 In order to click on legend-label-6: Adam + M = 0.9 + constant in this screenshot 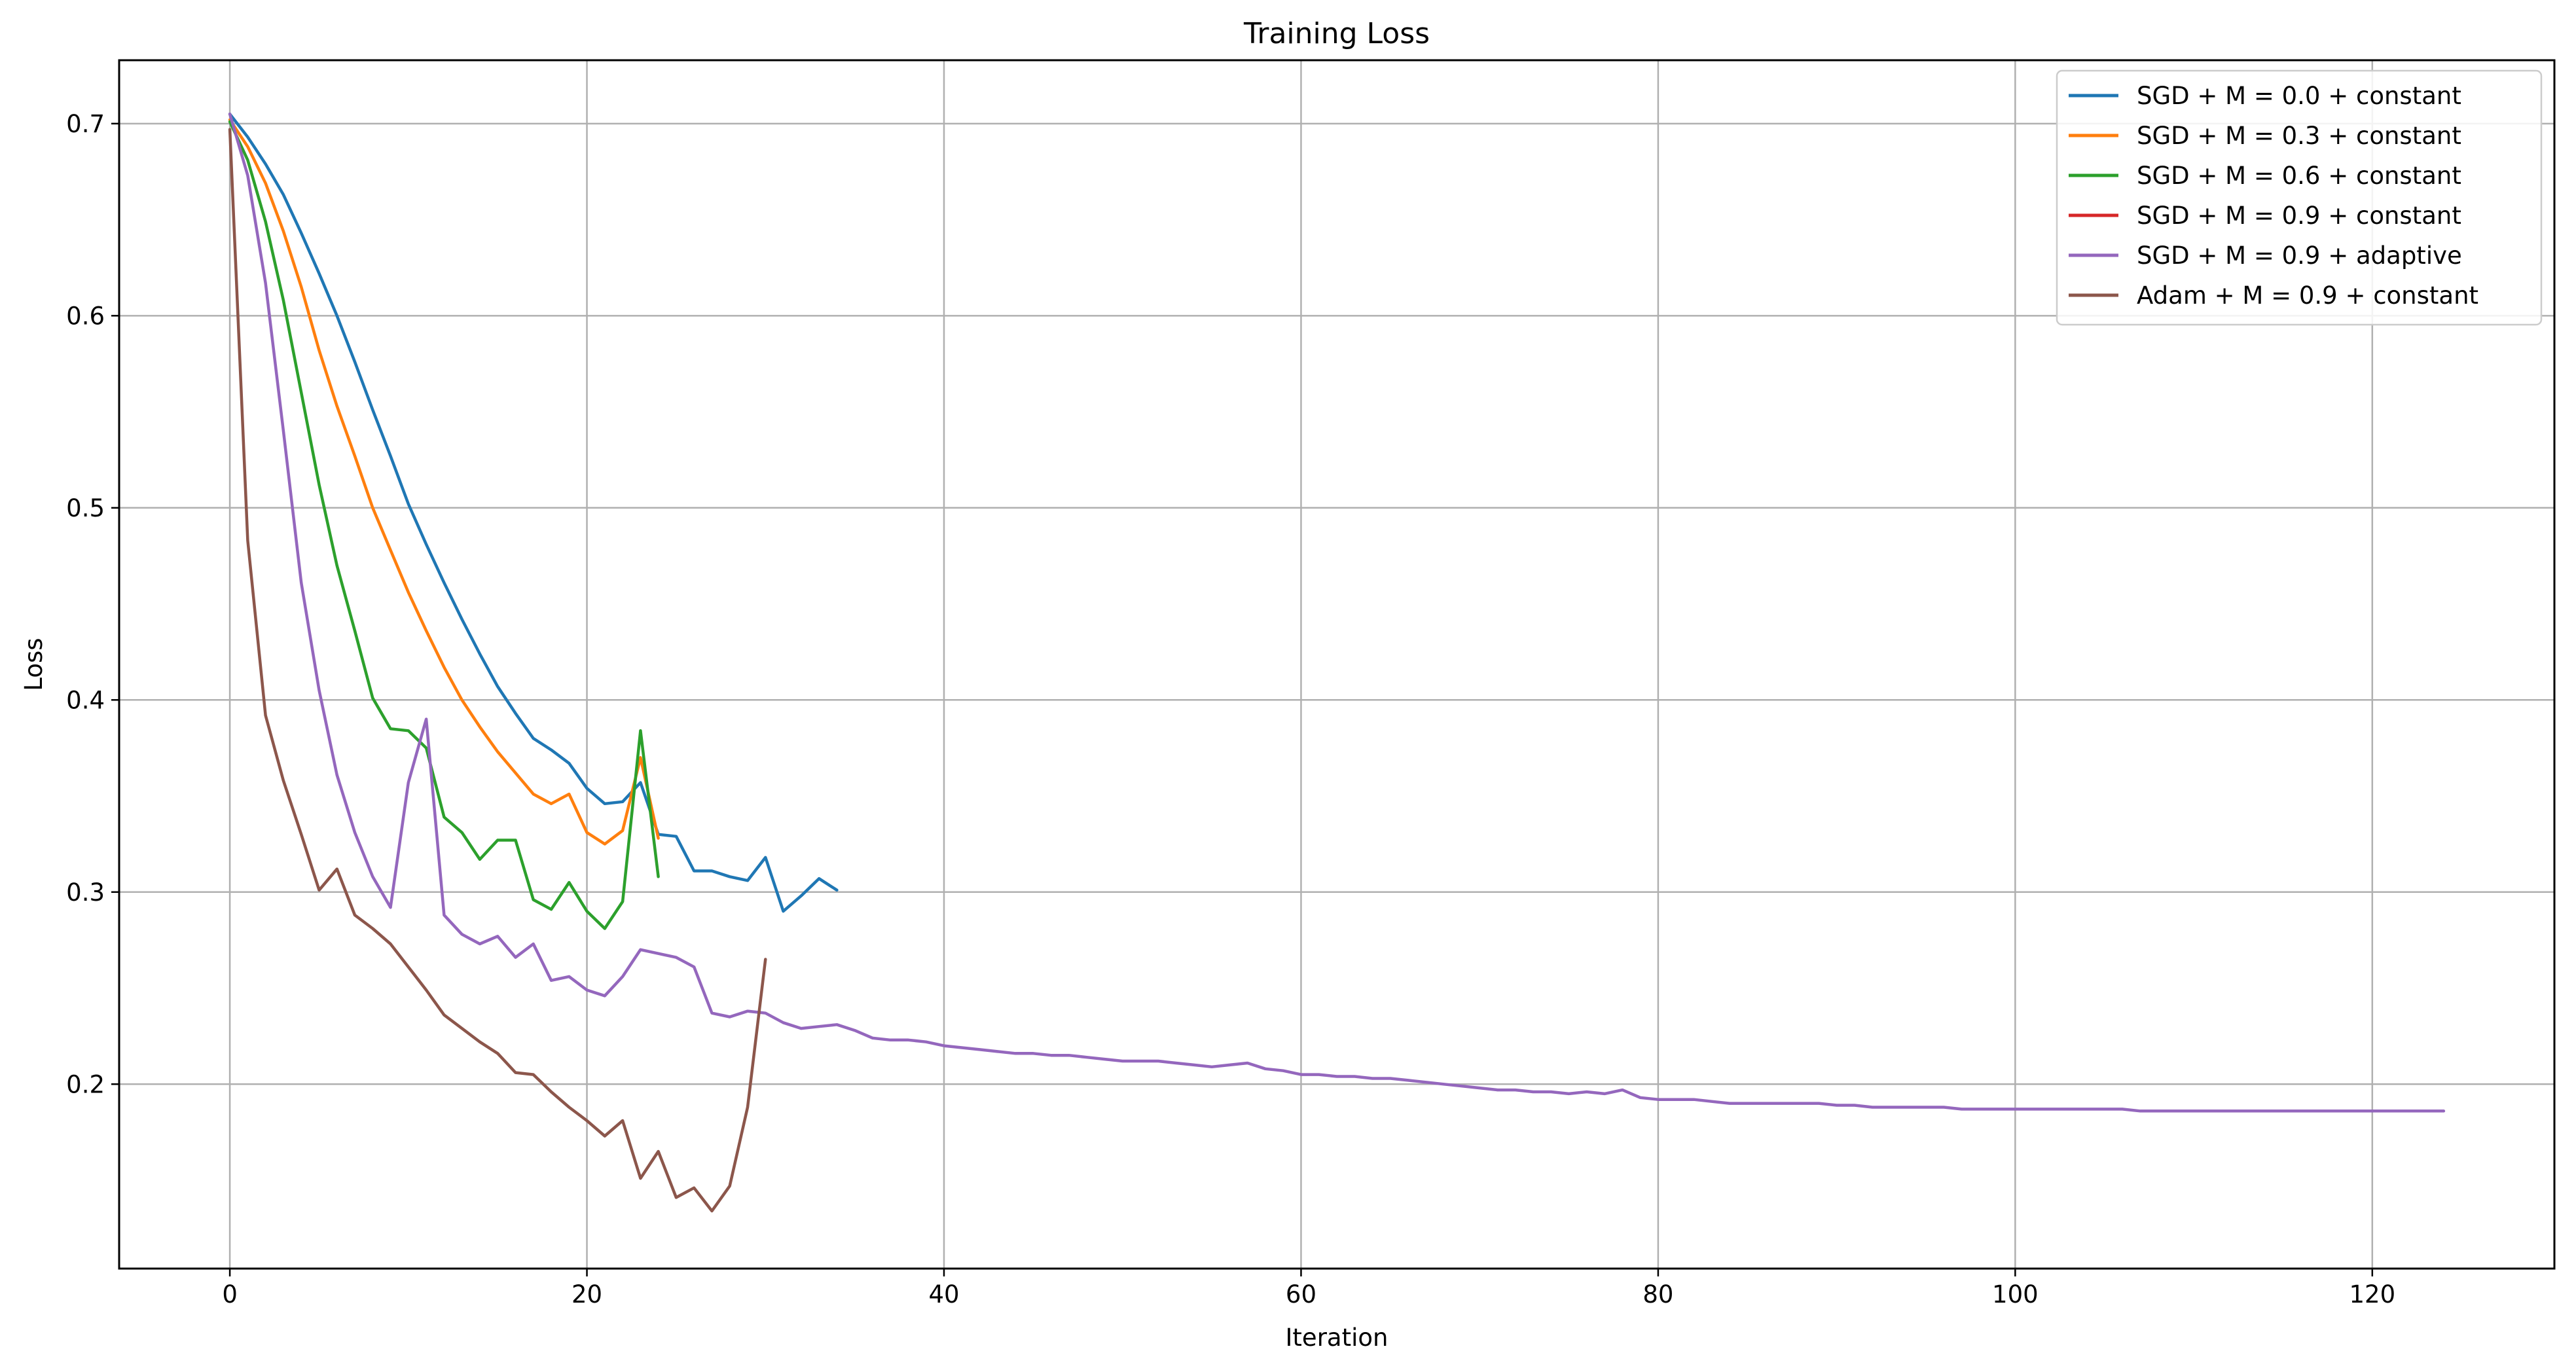, I will do `click(2307, 295)`.